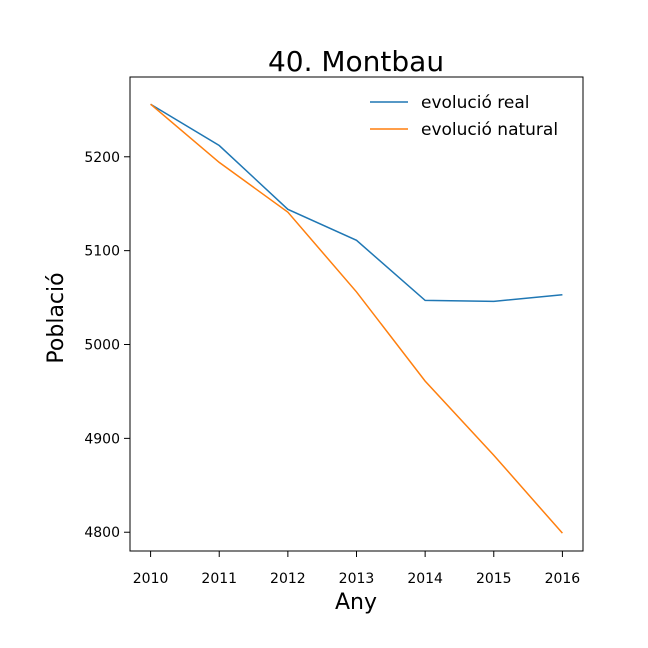  I want to click on y-tick-label: 5100, so click(102, 252).